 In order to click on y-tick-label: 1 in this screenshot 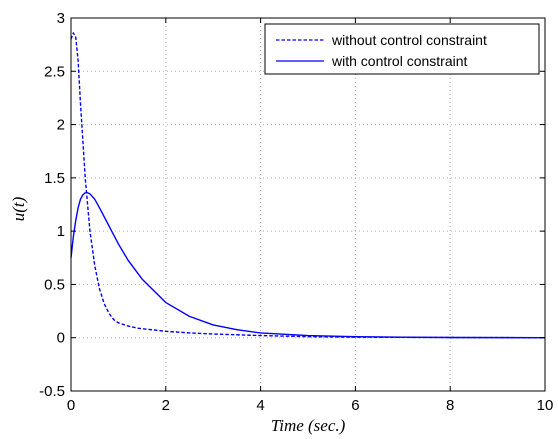, I will do `click(61, 231)`.